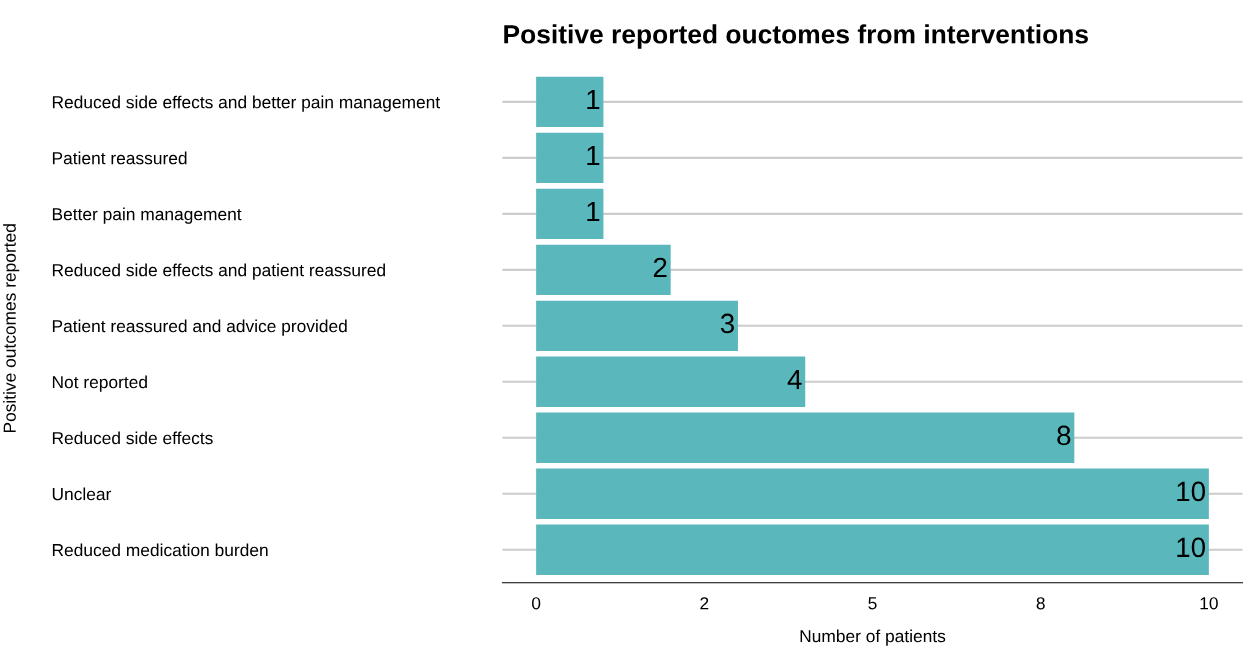 Image resolution: width=1250 pixels, height=660 pixels. What do you see at coordinates (99, 383) in the screenshot?
I see `y-tick-label: Not reported` at bounding box center [99, 383].